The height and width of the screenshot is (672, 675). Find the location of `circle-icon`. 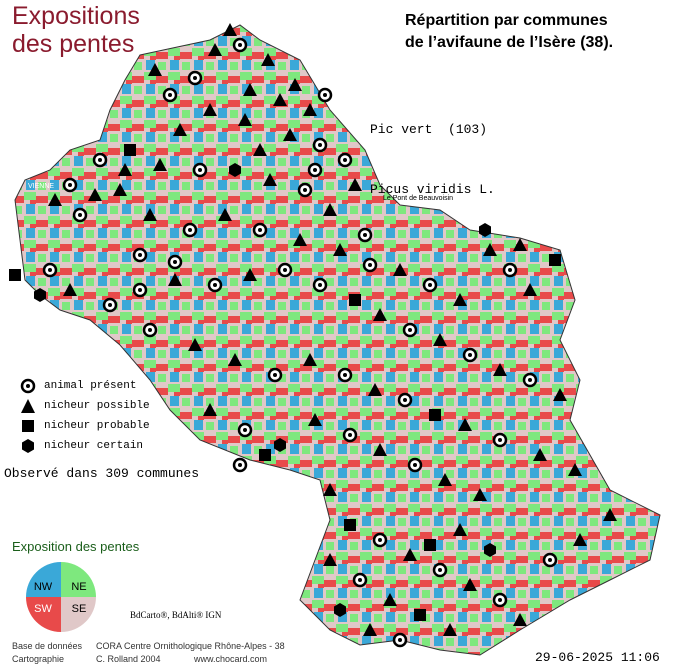

circle-icon is located at coordinates (28, 386).